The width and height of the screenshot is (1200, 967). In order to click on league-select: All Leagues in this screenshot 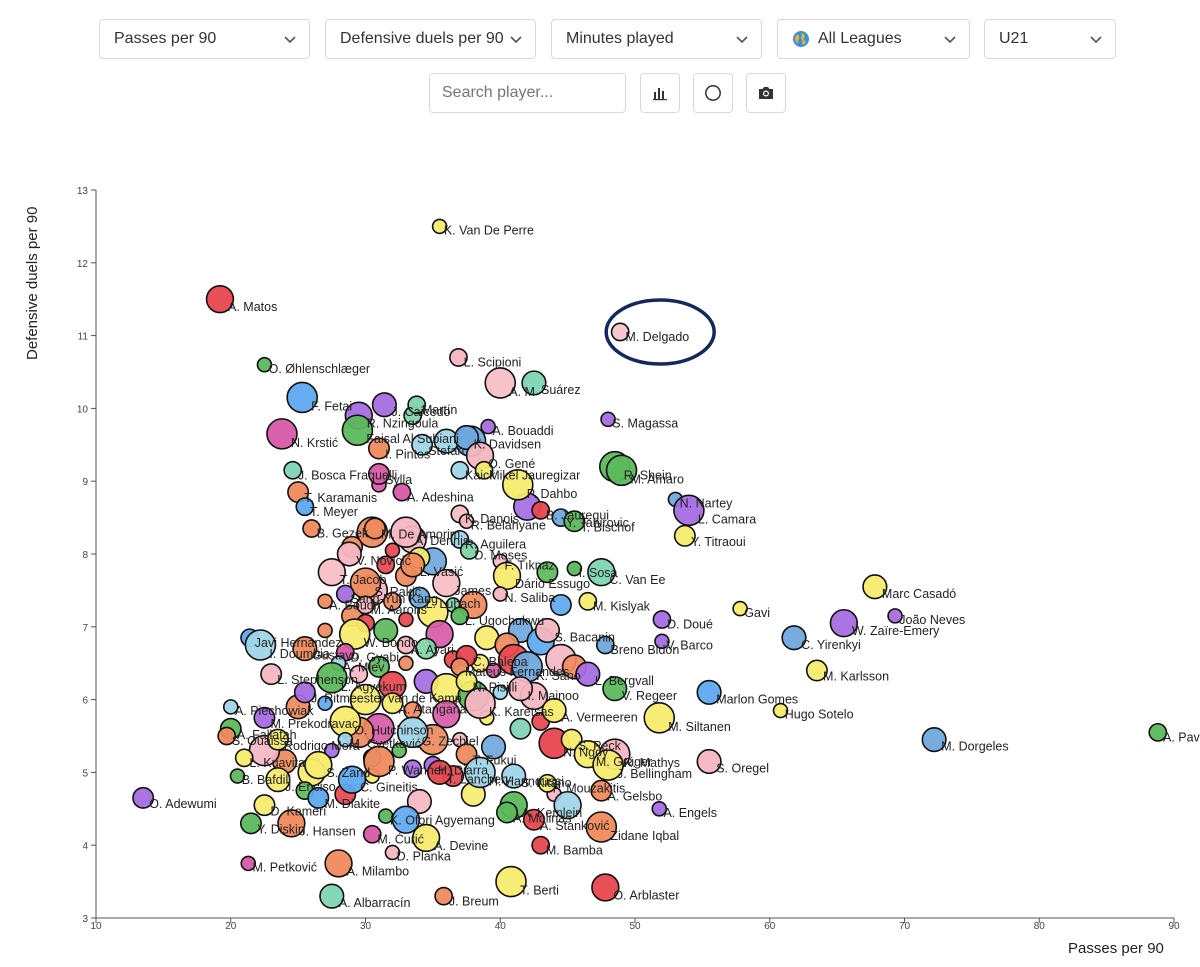, I will do `click(873, 39)`.